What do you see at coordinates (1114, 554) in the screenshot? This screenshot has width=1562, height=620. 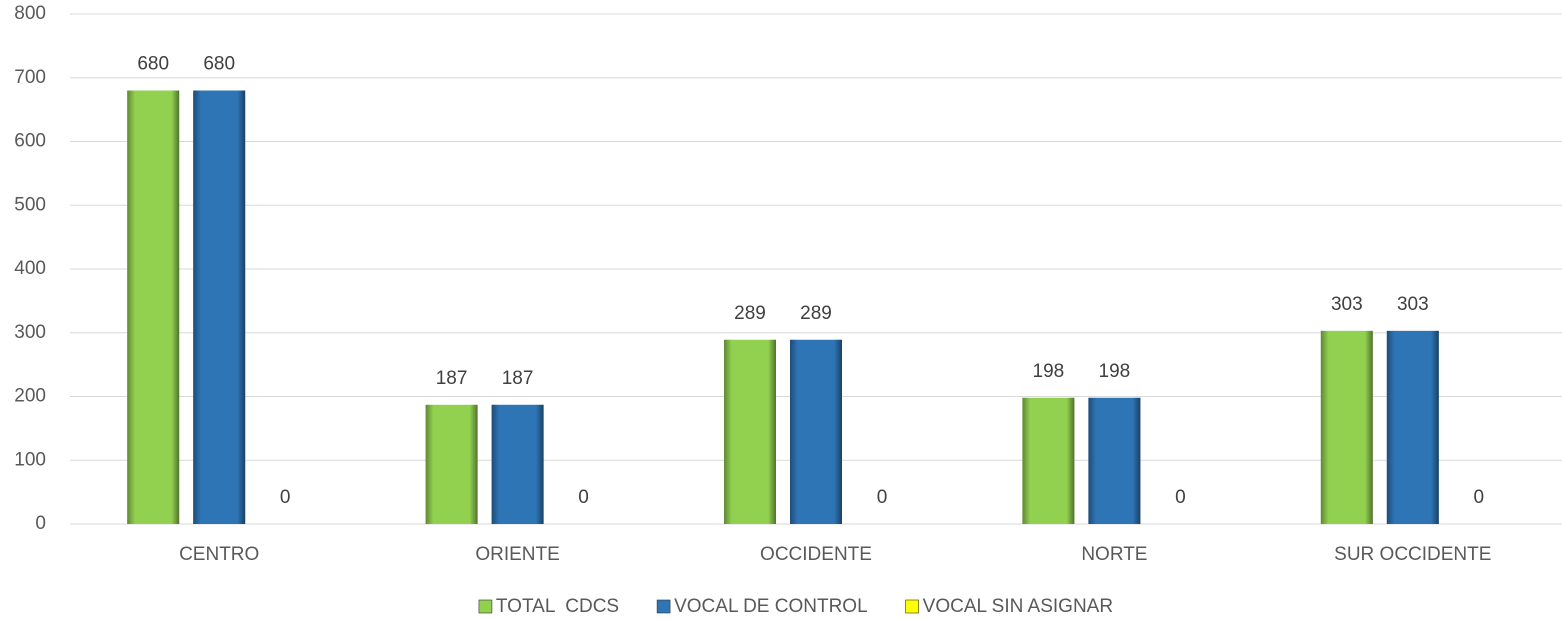 I see `x-tick-label: NORTE` at bounding box center [1114, 554].